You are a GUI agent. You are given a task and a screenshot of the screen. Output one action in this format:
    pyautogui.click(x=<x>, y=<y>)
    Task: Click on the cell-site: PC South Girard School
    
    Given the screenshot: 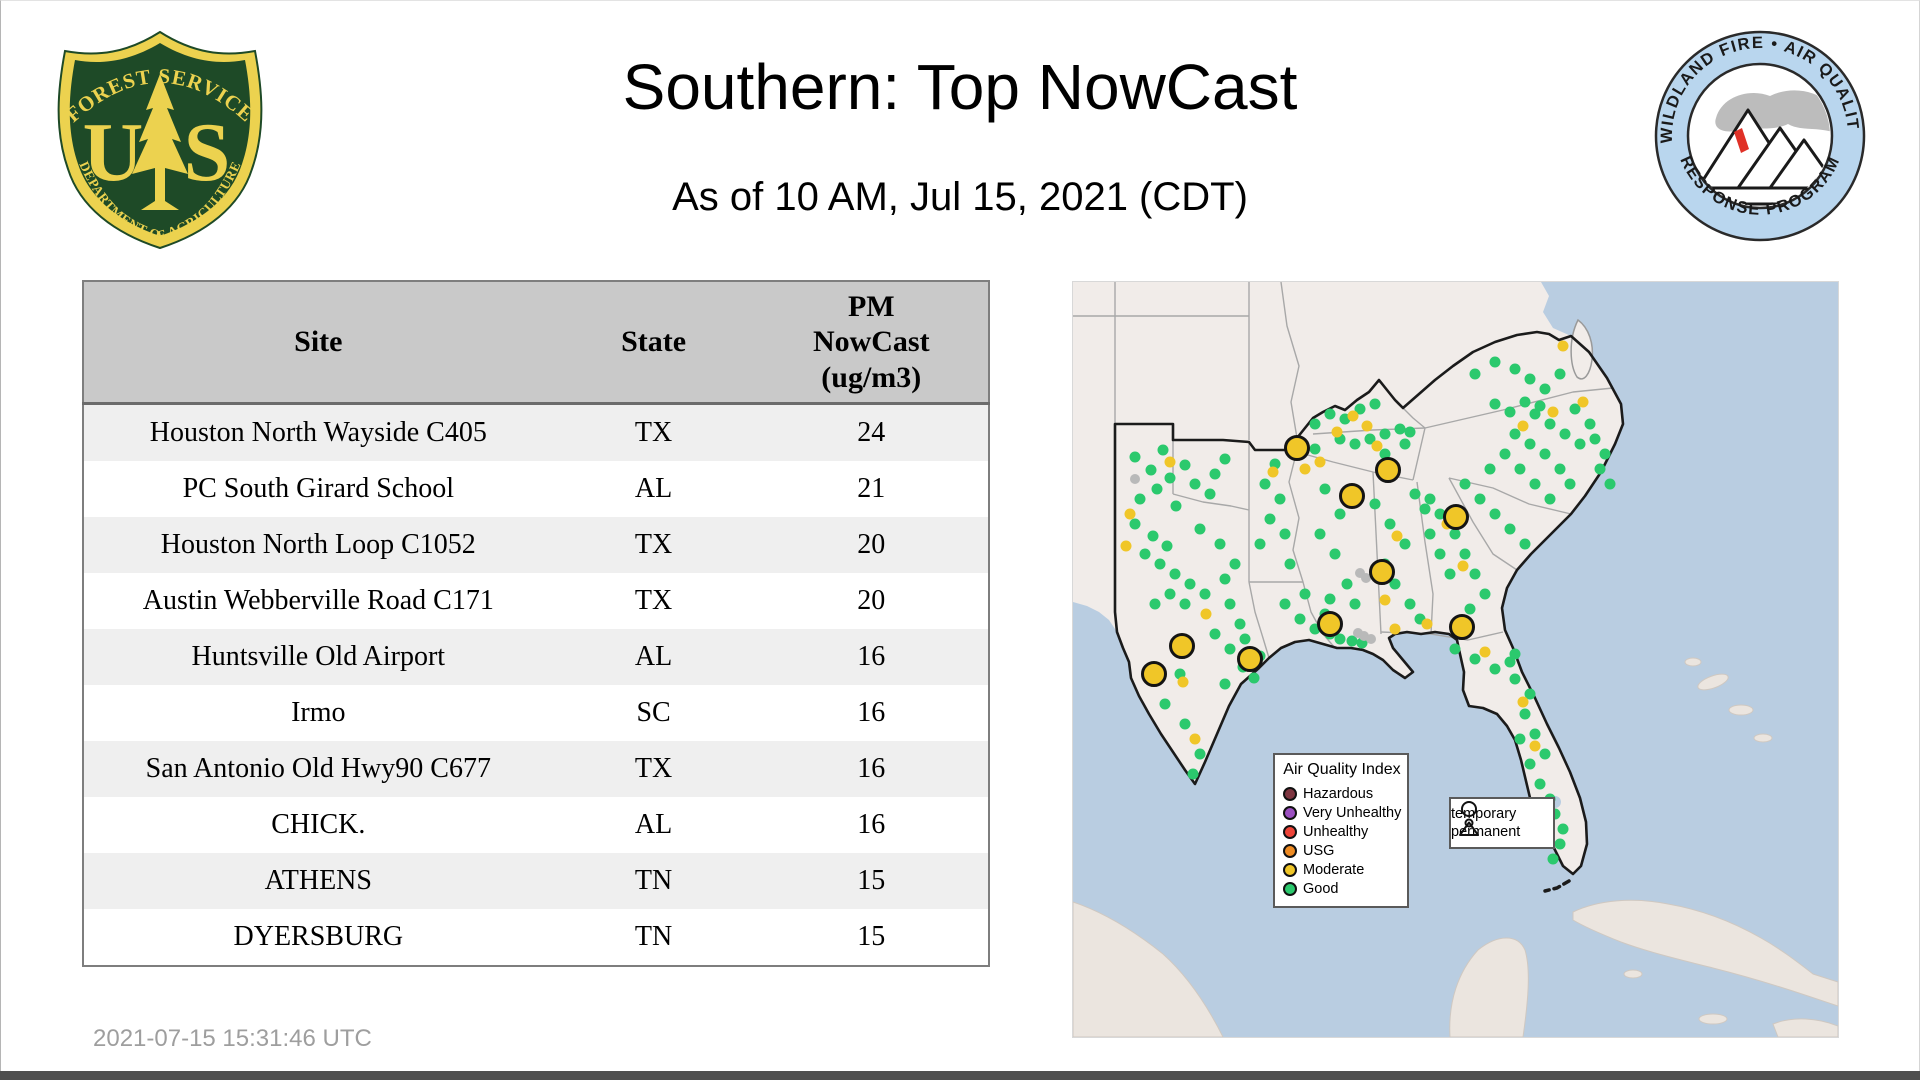 What is the action you would take?
    pyautogui.click(x=318, y=488)
    